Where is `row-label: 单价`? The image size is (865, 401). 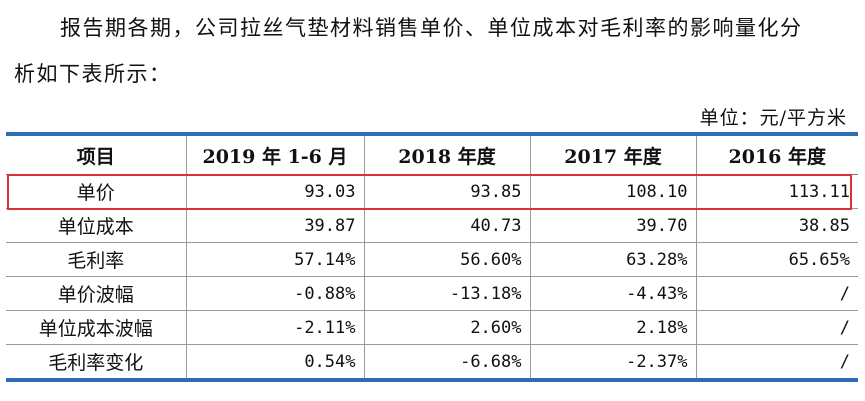
row-label: 单价 is located at coordinates (96, 191).